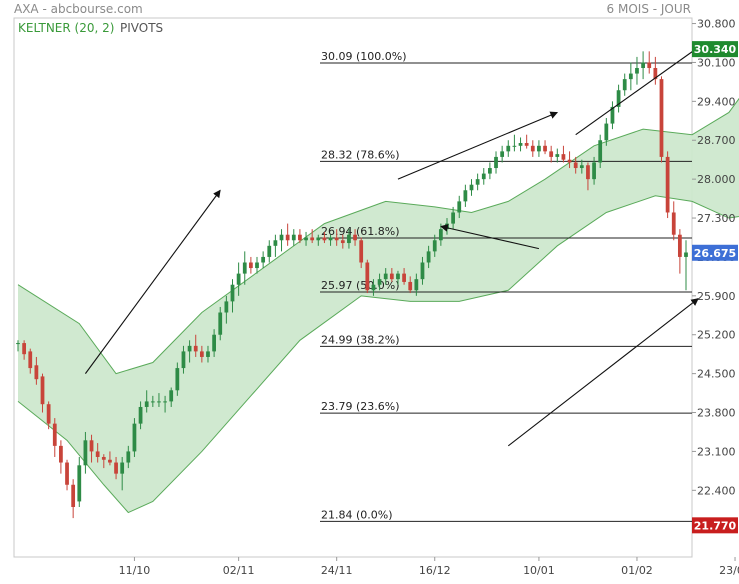 This screenshot has height=584, width=739. What do you see at coordinates (715, 49) in the screenshot?
I see `price-label-high: 30.340` at bounding box center [715, 49].